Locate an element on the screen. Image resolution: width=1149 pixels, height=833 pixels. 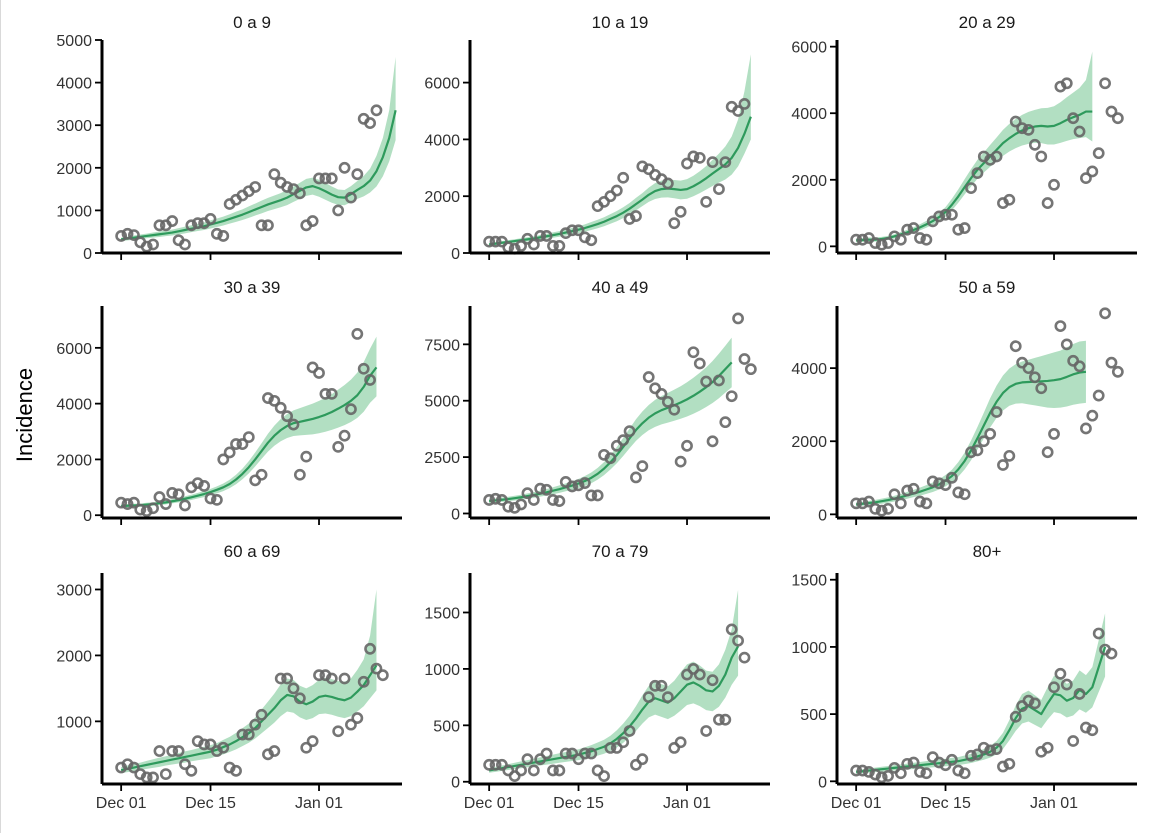
facet-title: 50 a 59 is located at coordinates (987, 287).